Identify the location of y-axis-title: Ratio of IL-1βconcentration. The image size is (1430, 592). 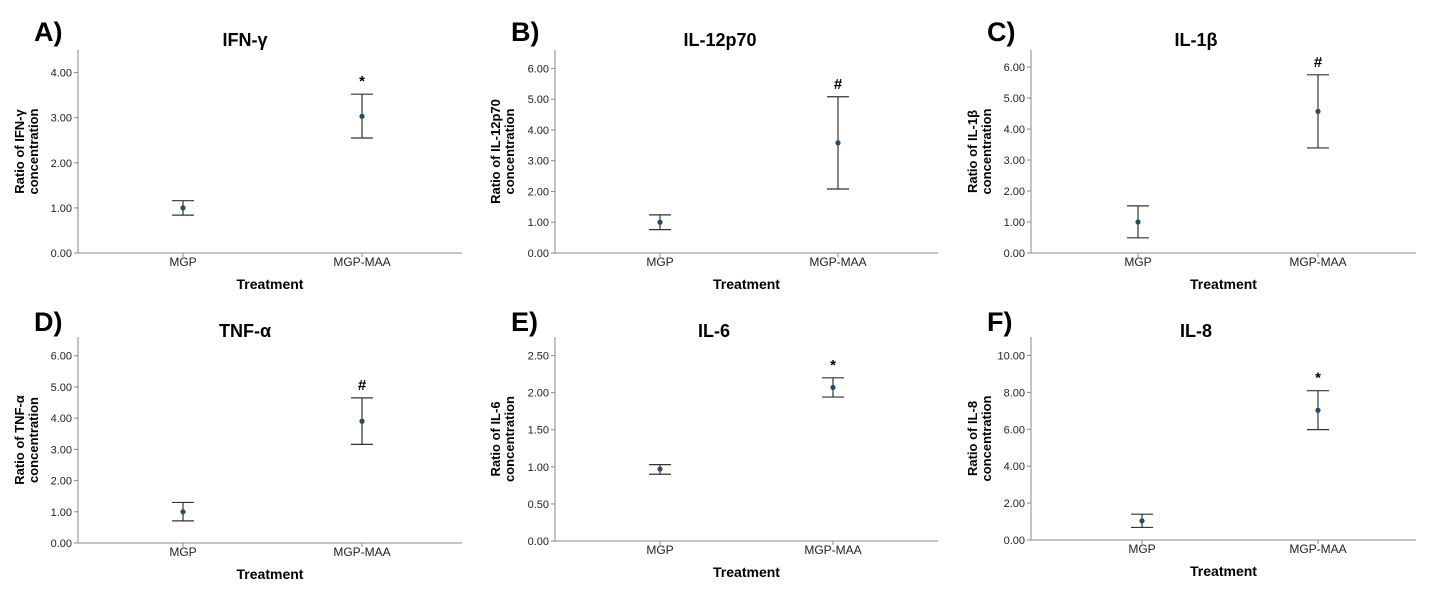
(979, 151).